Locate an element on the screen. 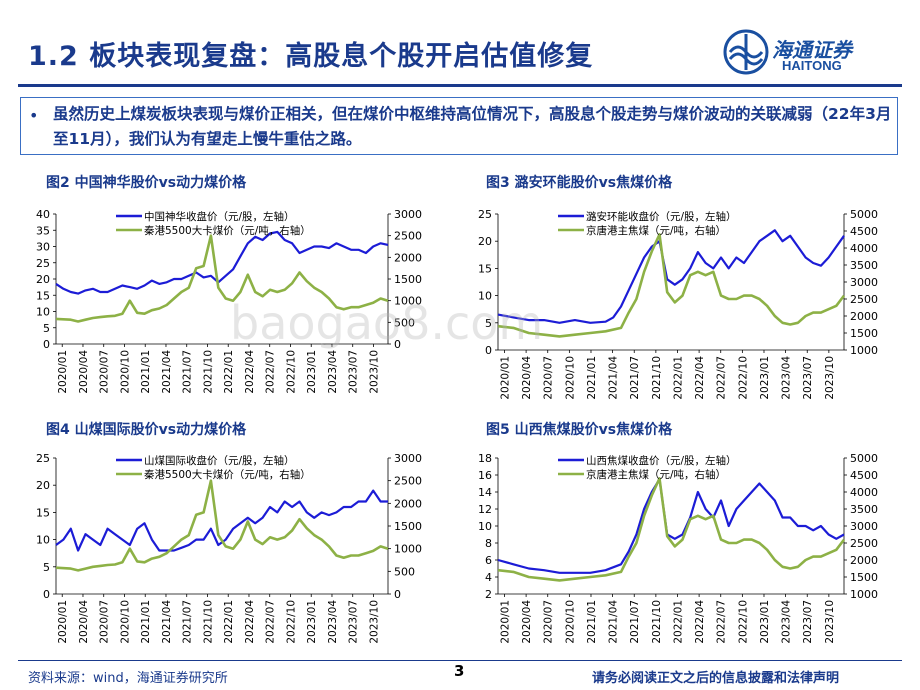 This screenshot has height=690, width=920. page-number: 3 is located at coordinates (459, 671).